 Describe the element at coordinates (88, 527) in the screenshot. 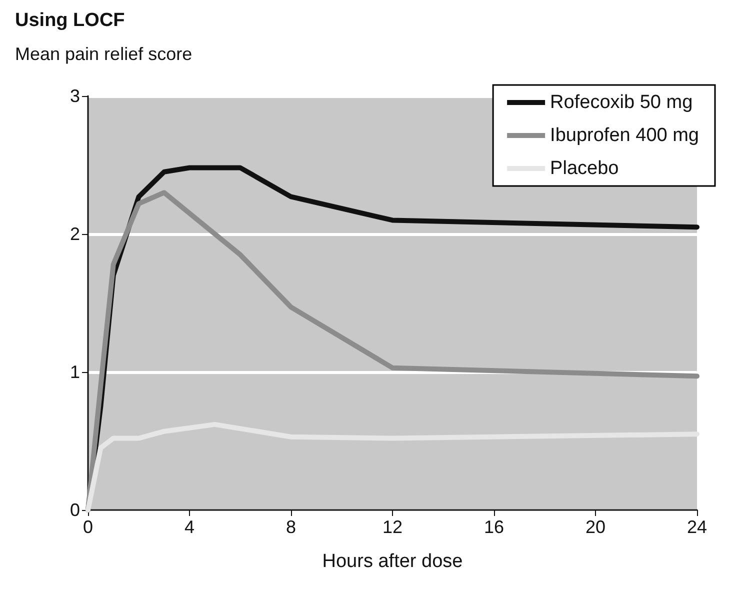

I see `x-tick-label: 0` at that location.